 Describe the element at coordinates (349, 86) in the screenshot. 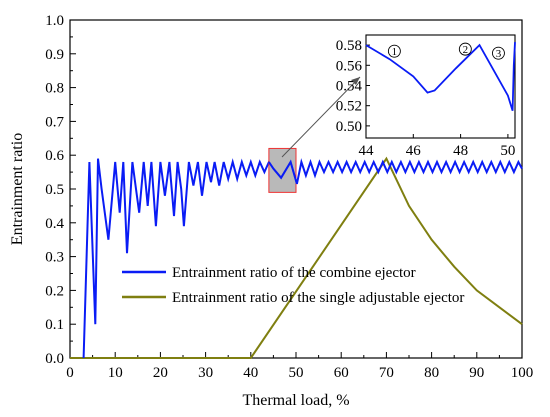

I see `inset-y-tick-label: 0.54` at that location.